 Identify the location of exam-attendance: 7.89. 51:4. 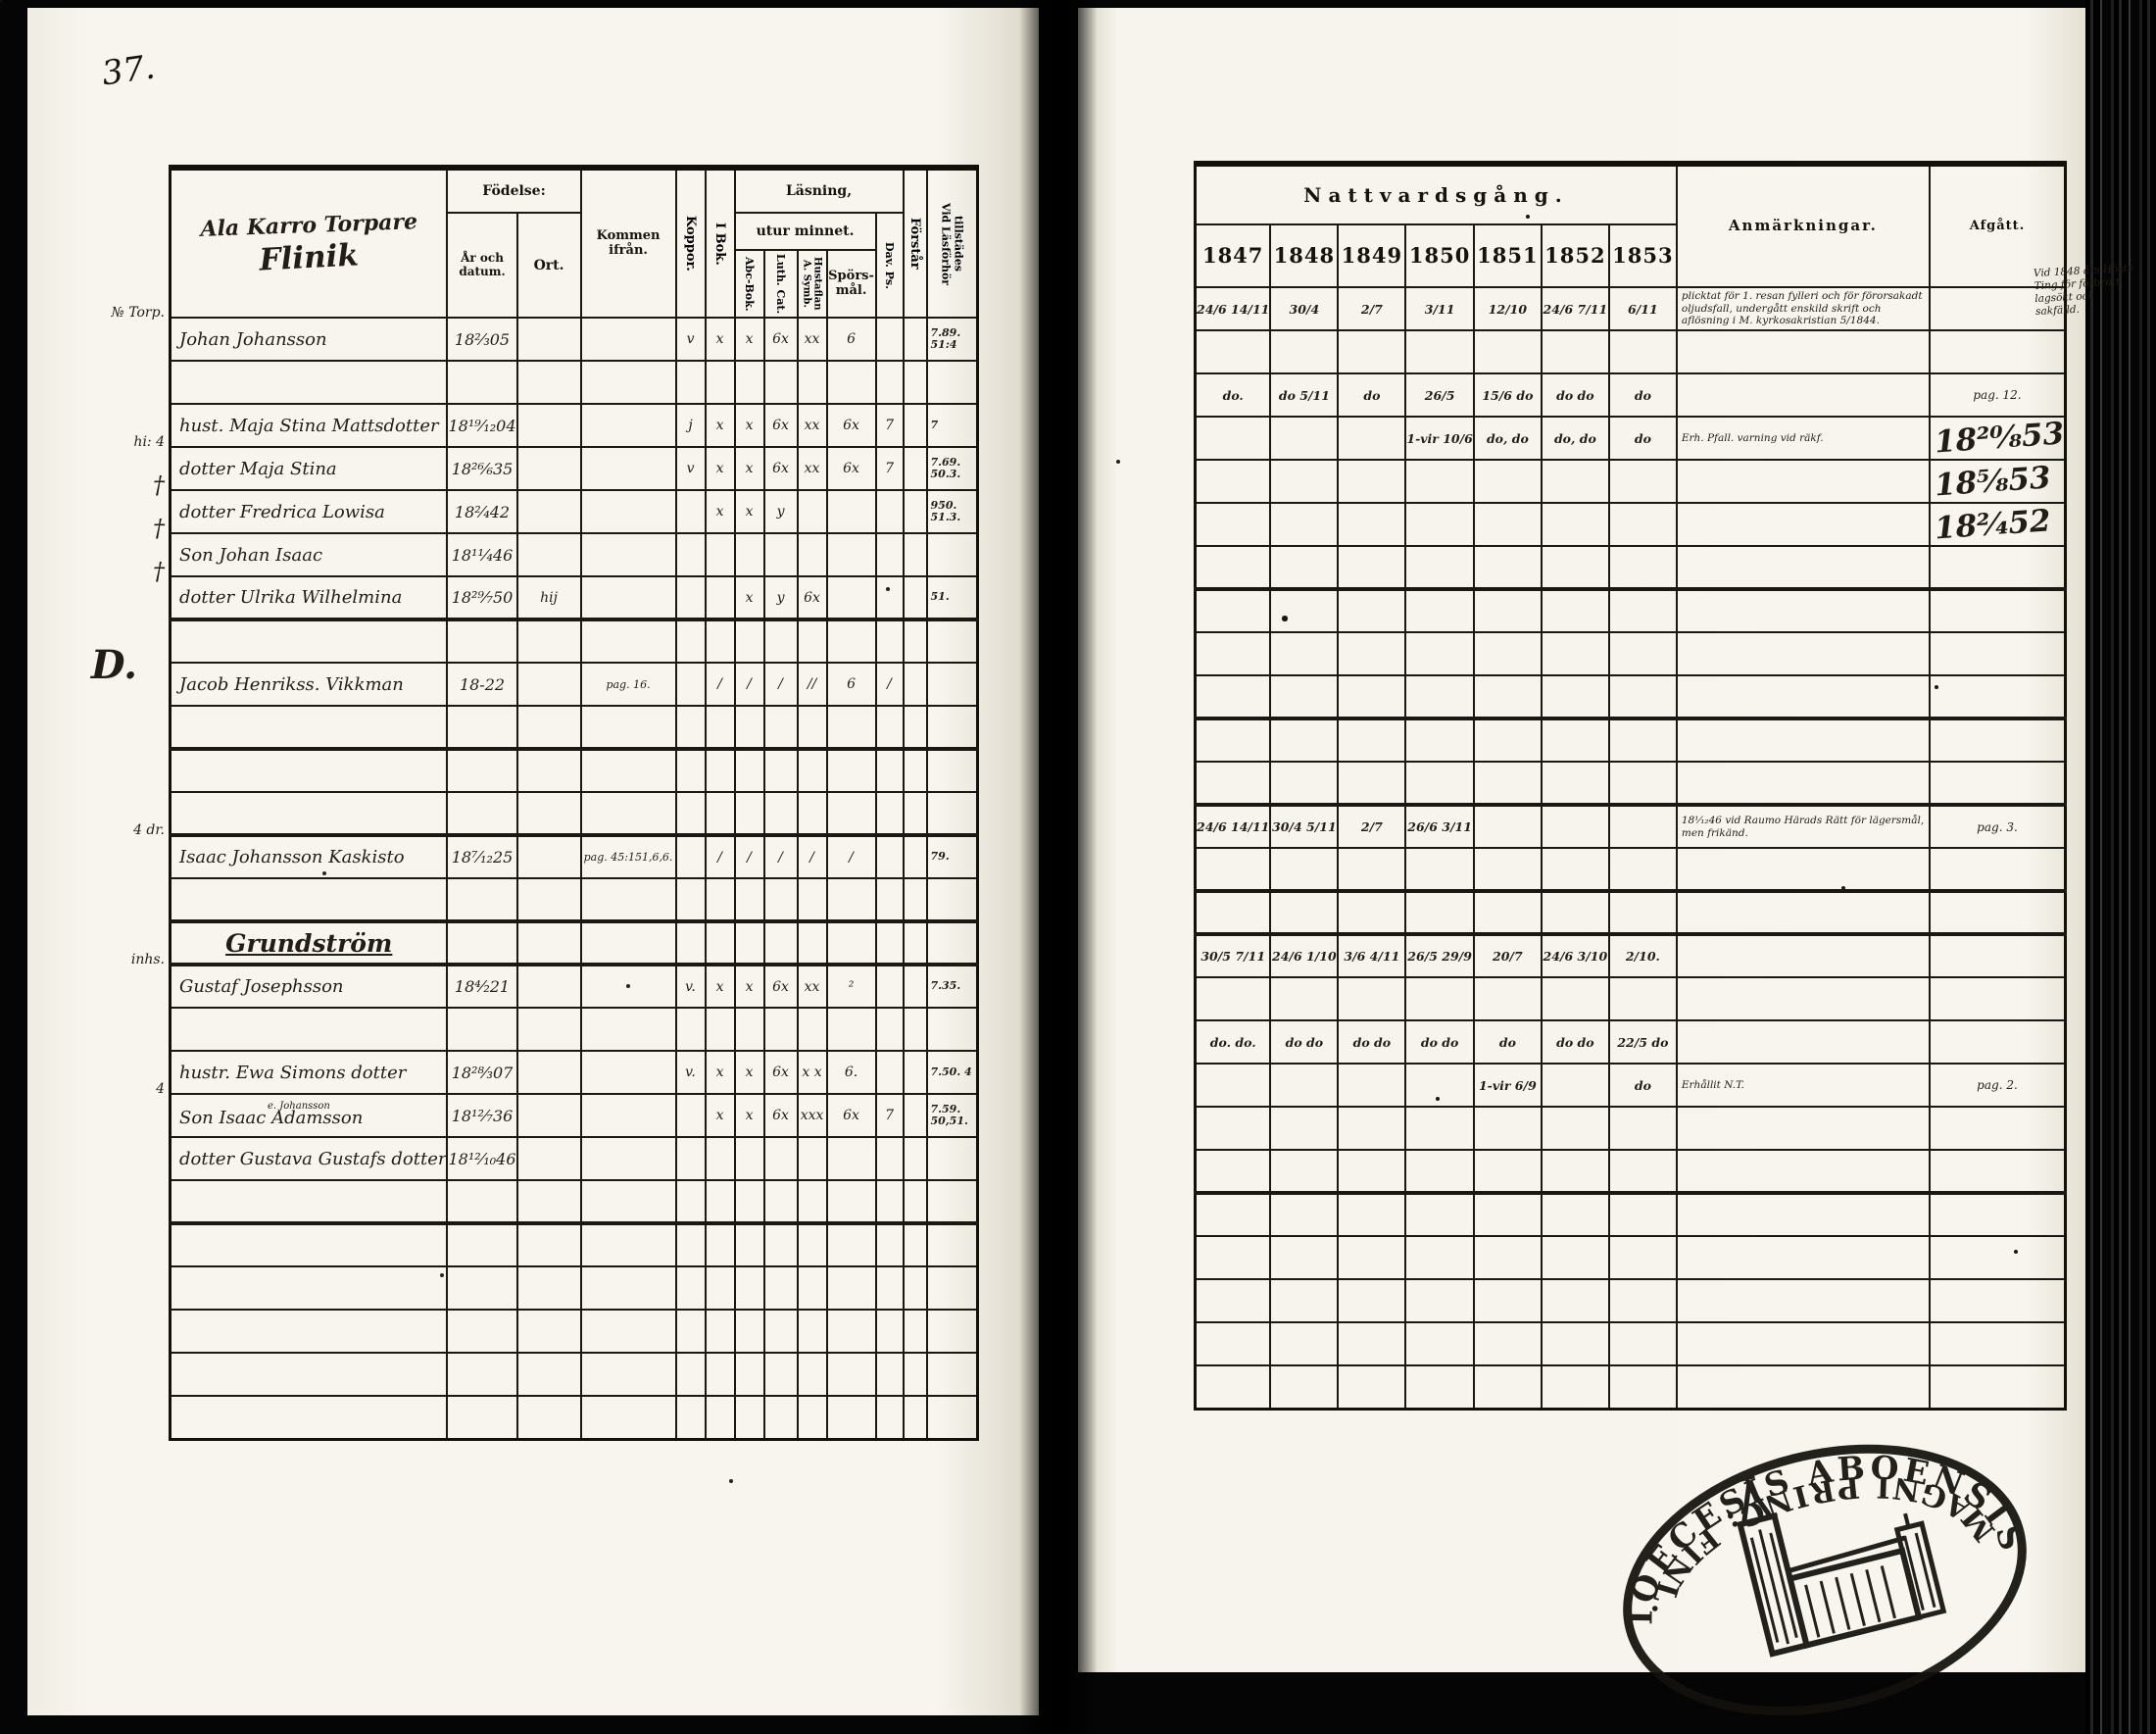
(952, 340).